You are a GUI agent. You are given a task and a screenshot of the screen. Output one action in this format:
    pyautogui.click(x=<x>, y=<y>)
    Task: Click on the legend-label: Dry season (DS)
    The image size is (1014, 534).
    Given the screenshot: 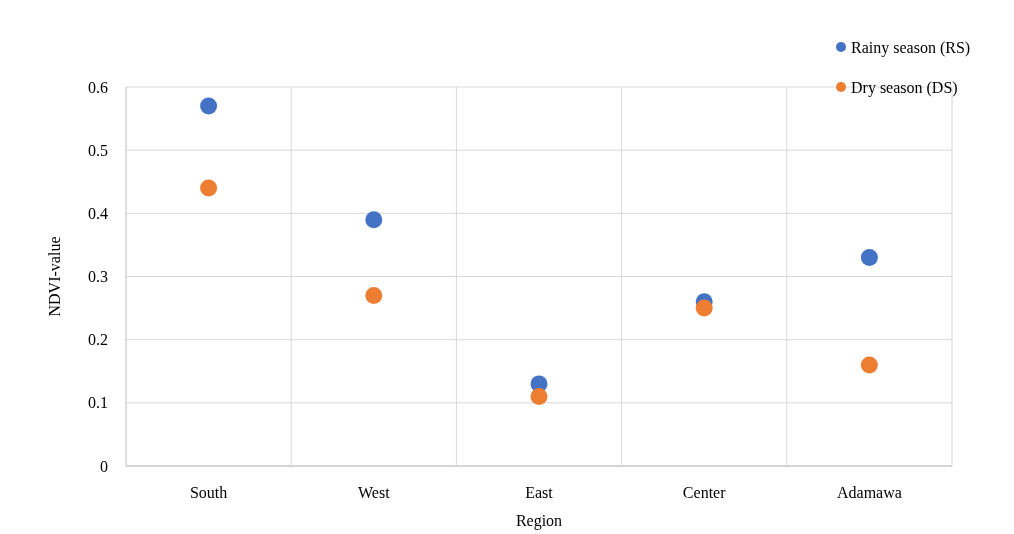 What is the action you would take?
    pyautogui.click(x=904, y=87)
    